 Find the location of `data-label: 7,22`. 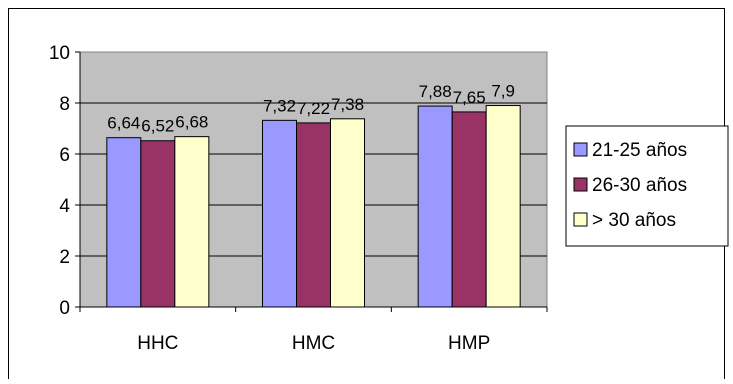

data-label: 7,22 is located at coordinates (313, 108).